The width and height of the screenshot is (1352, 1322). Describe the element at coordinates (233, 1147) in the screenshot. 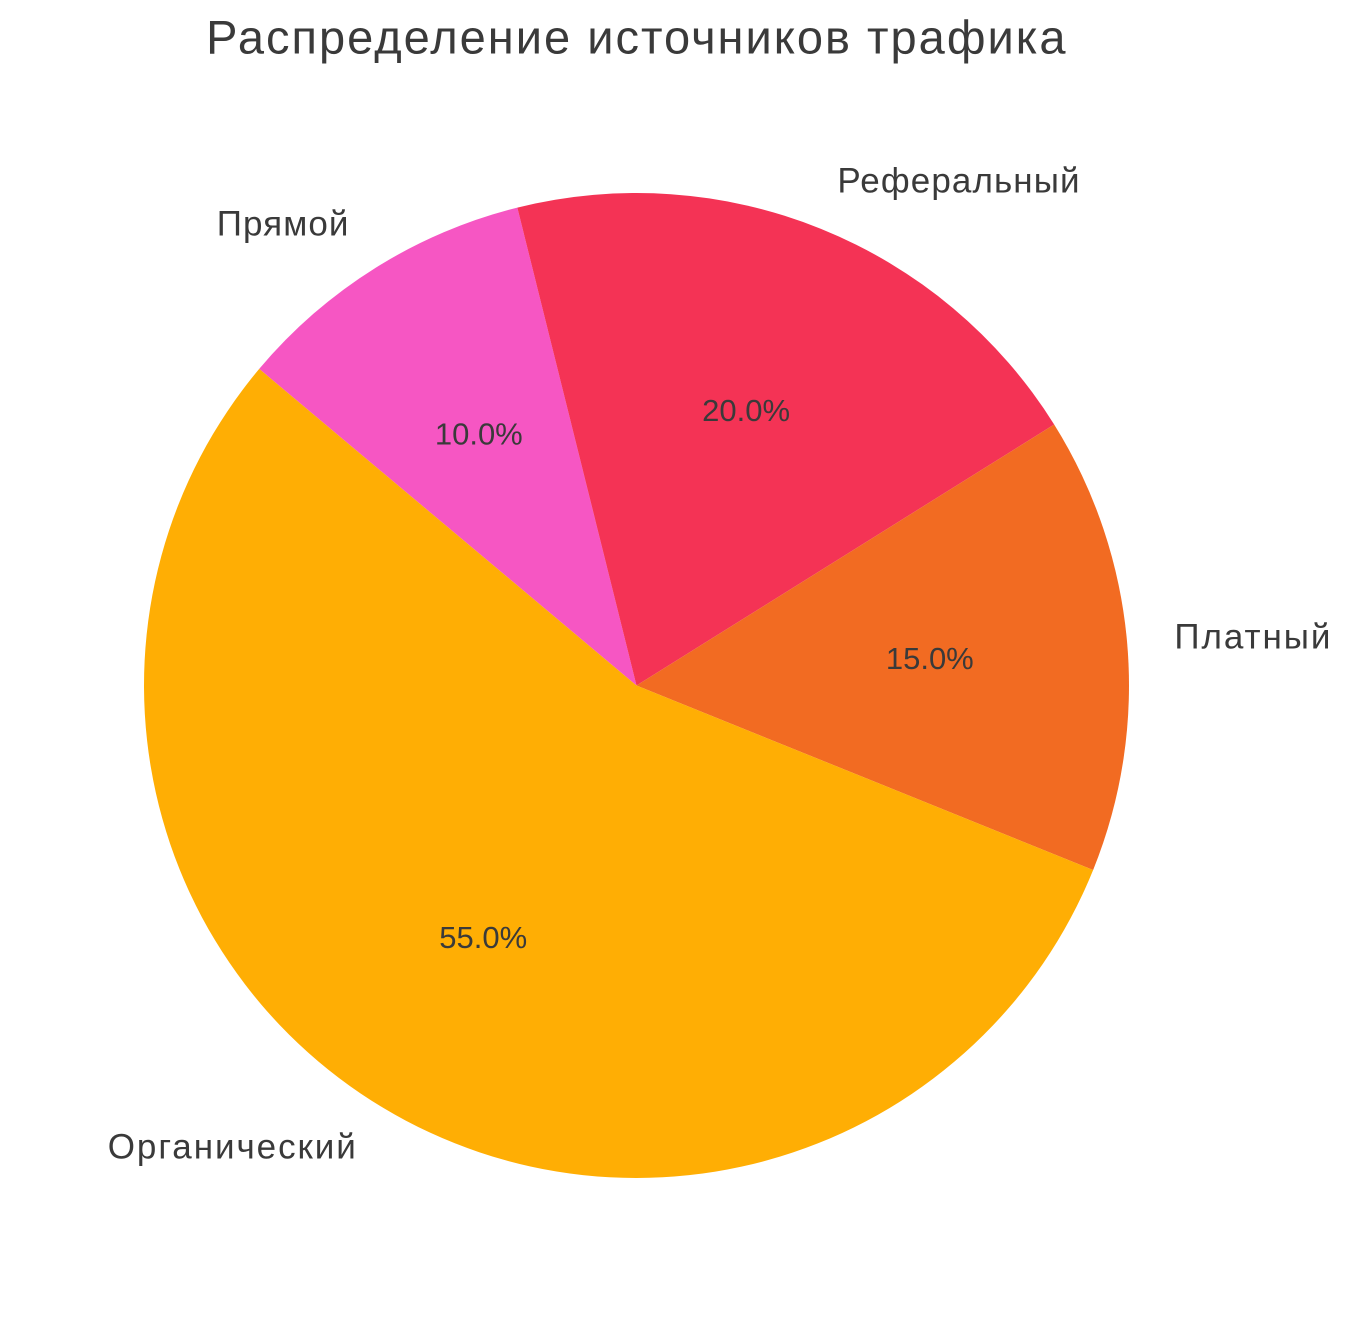

I see `svg-text: Органический` at that location.